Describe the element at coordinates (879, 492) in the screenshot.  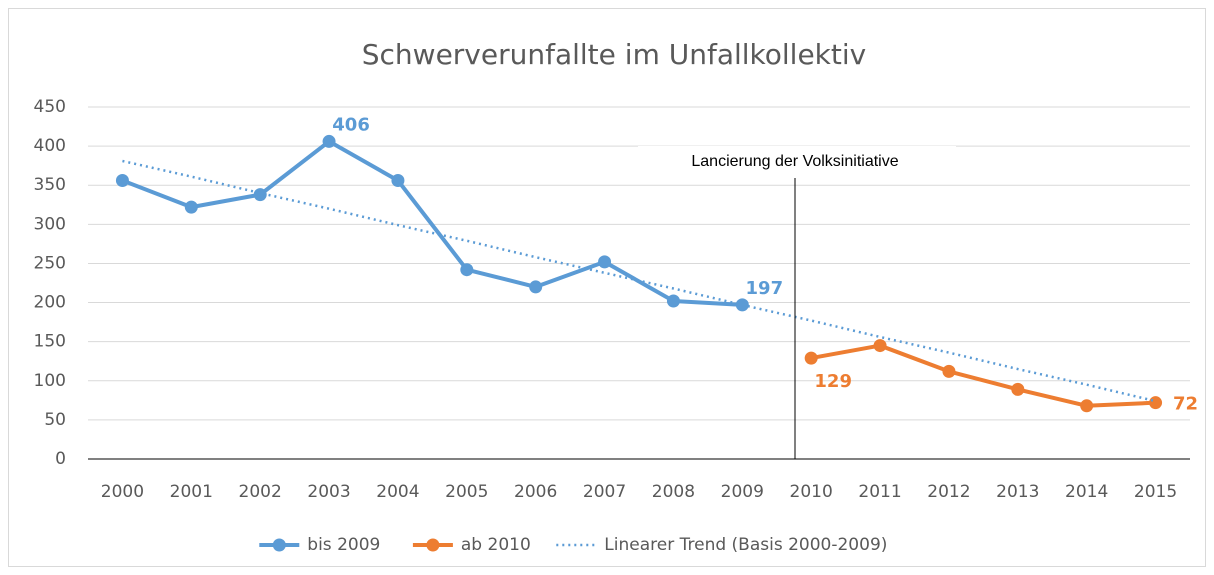
I see `x-tick-label: 2011` at that location.